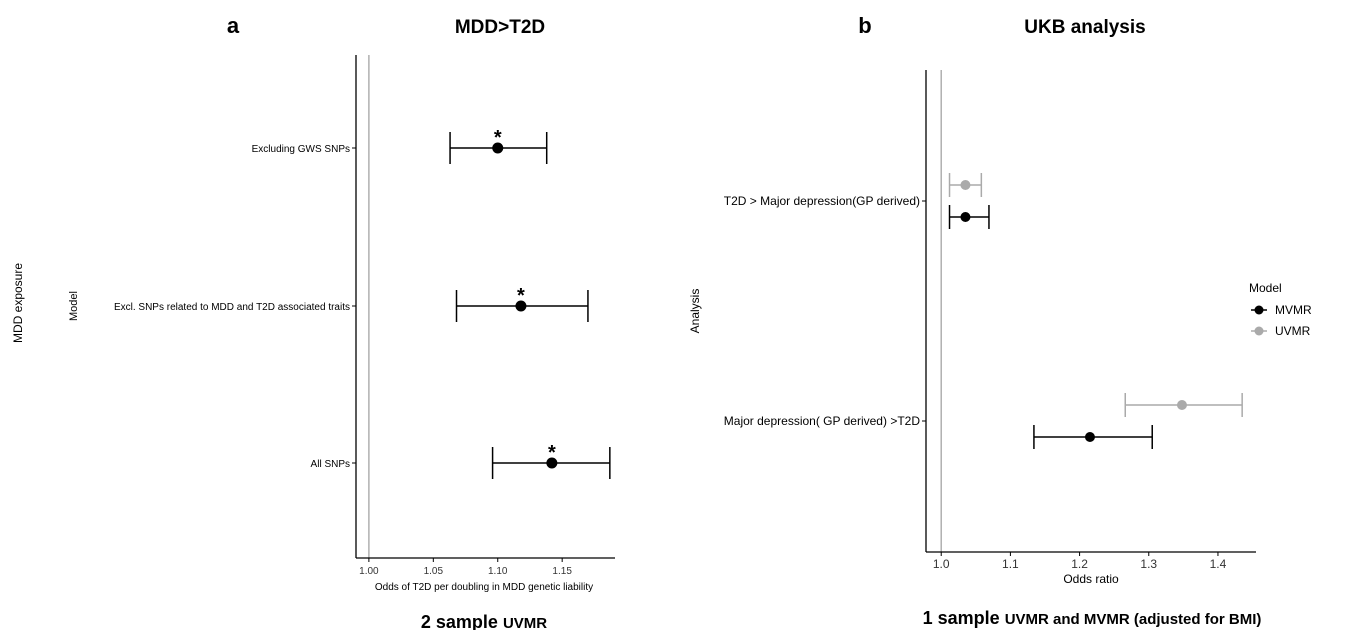 This screenshot has height=630, width=1355. Describe the element at coordinates (1293, 331) in the screenshot. I see `legend-label-uvmr: UVMR` at that location.